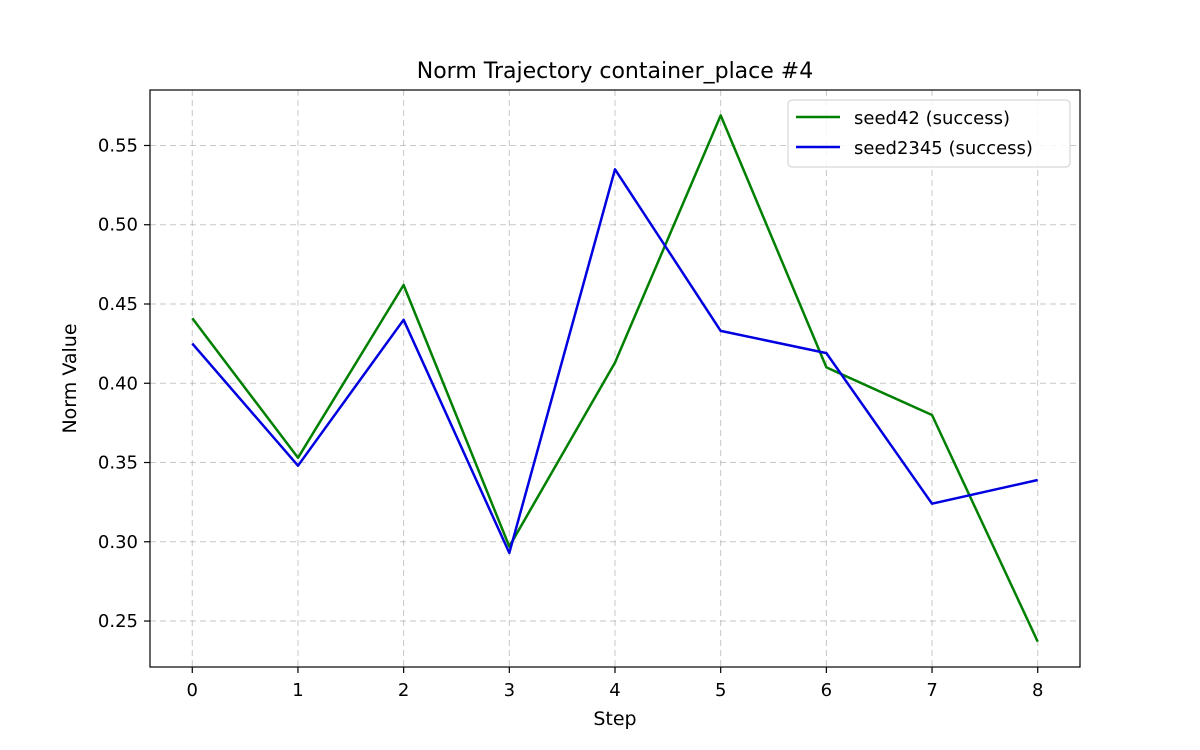  I want to click on y-tick-label: 0.55, so click(118, 145).